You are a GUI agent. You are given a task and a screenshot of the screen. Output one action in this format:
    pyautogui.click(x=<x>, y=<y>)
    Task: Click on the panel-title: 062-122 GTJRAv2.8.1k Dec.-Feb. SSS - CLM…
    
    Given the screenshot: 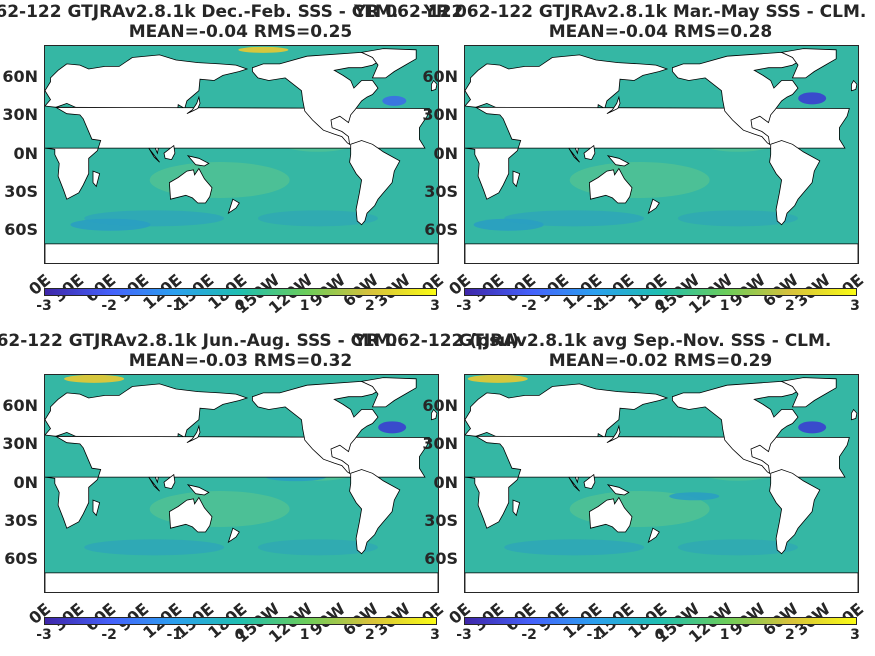 What is the action you would take?
    pyautogui.click(x=199, y=12)
    